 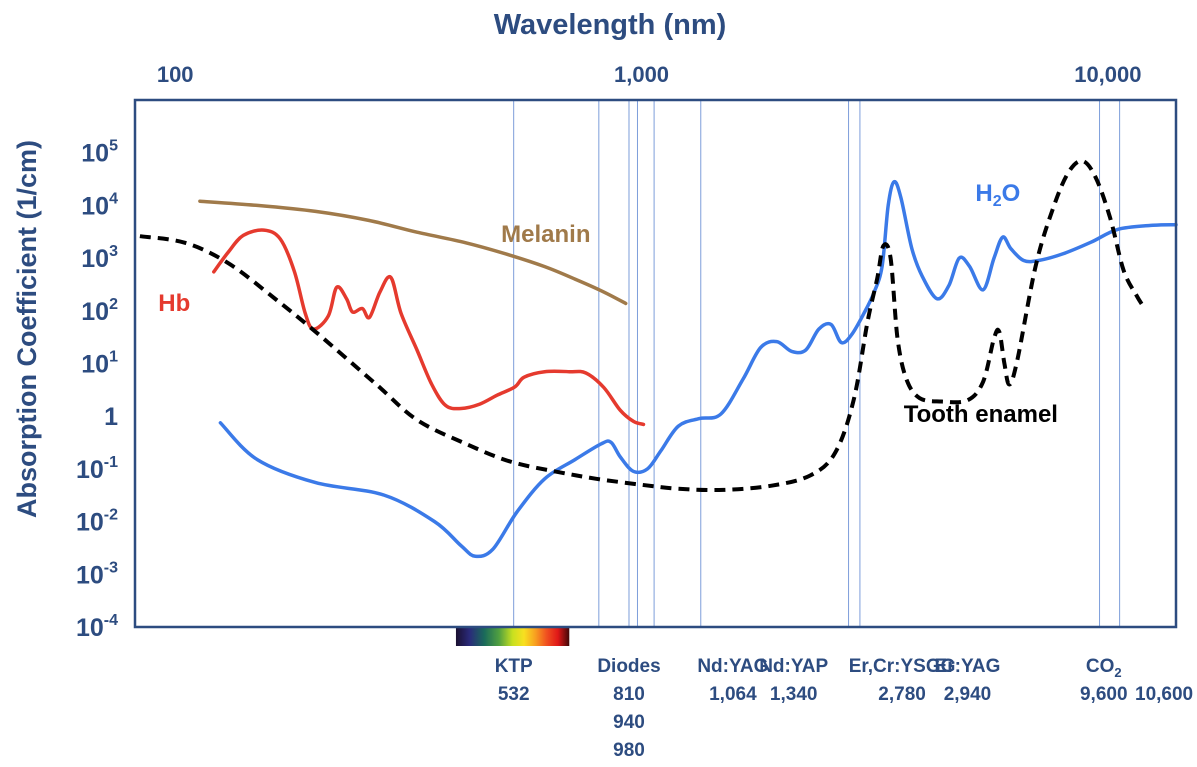 I want to click on laser-label-2-0: Nd:YAG, so click(x=732, y=666).